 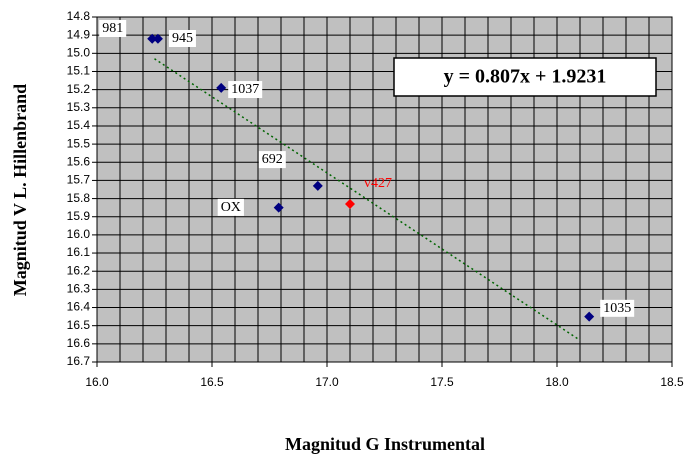 I want to click on y-tick-label: 15.9, so click(x=79, y=216).